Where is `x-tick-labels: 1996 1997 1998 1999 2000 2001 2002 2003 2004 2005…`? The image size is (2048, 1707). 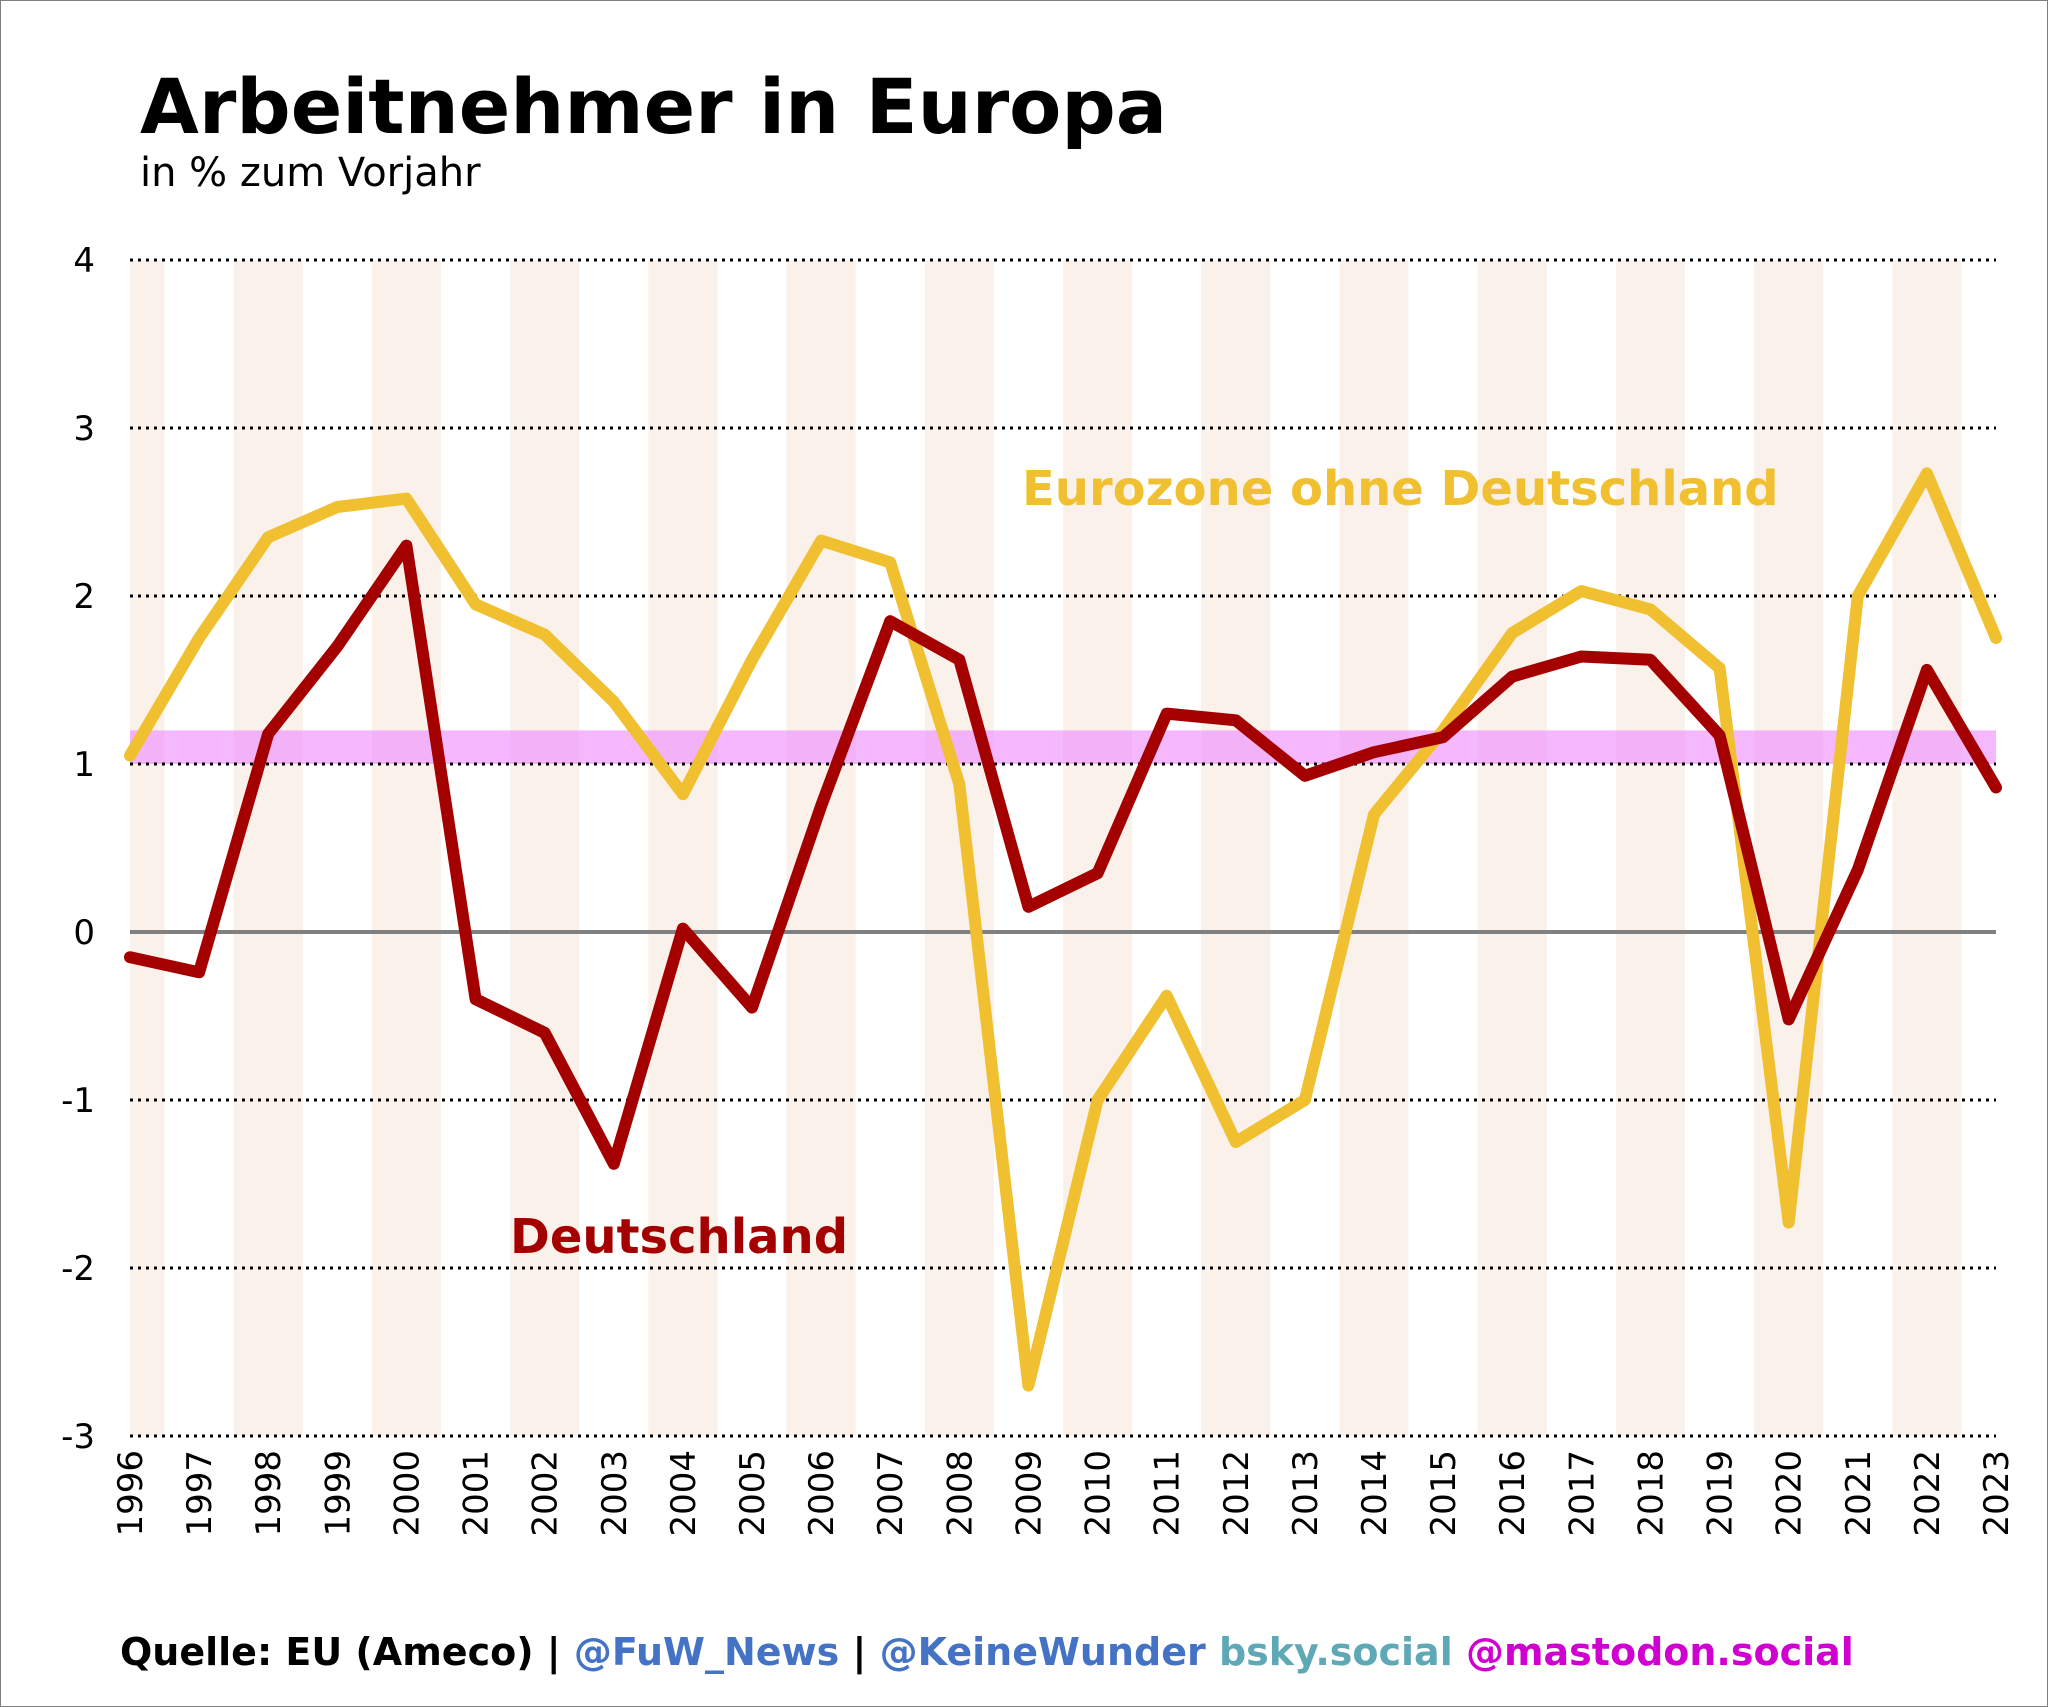
x-tick-labels: 1996 1997 1998 1999 2000 2001 2002 2003 2004 2005… is located at coordinates (1064, 1493).